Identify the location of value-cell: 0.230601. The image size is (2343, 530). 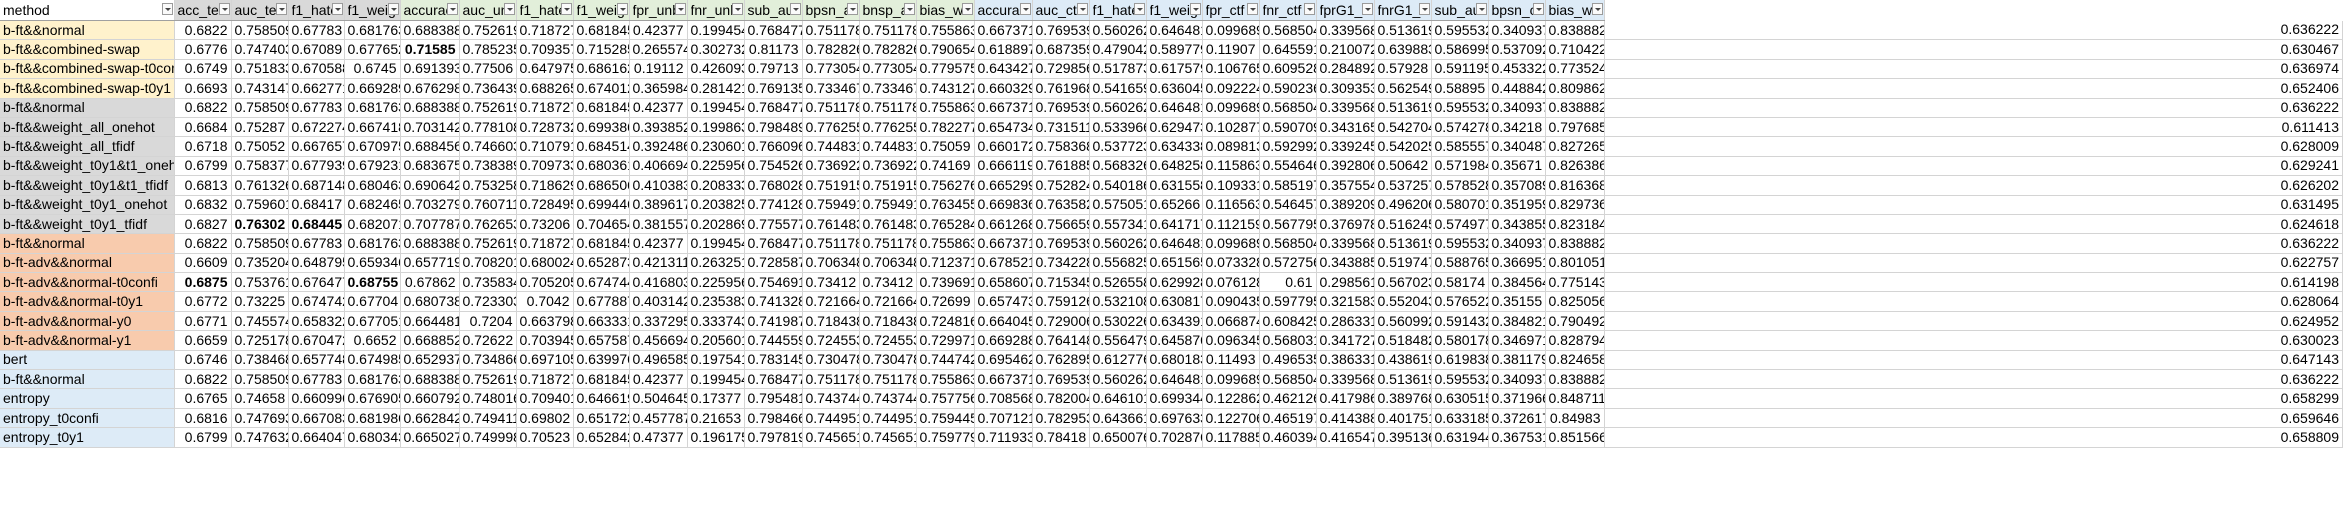
(716, 146).